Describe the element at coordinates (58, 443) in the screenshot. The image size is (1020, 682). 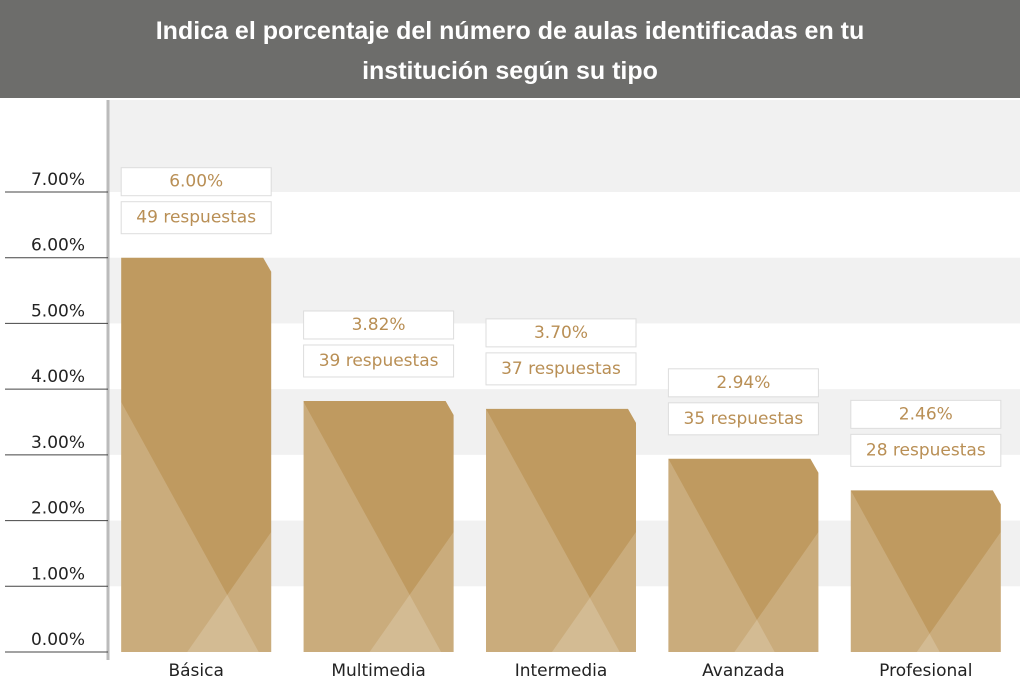
I see `y-tick-label: 3.00%` at that location.